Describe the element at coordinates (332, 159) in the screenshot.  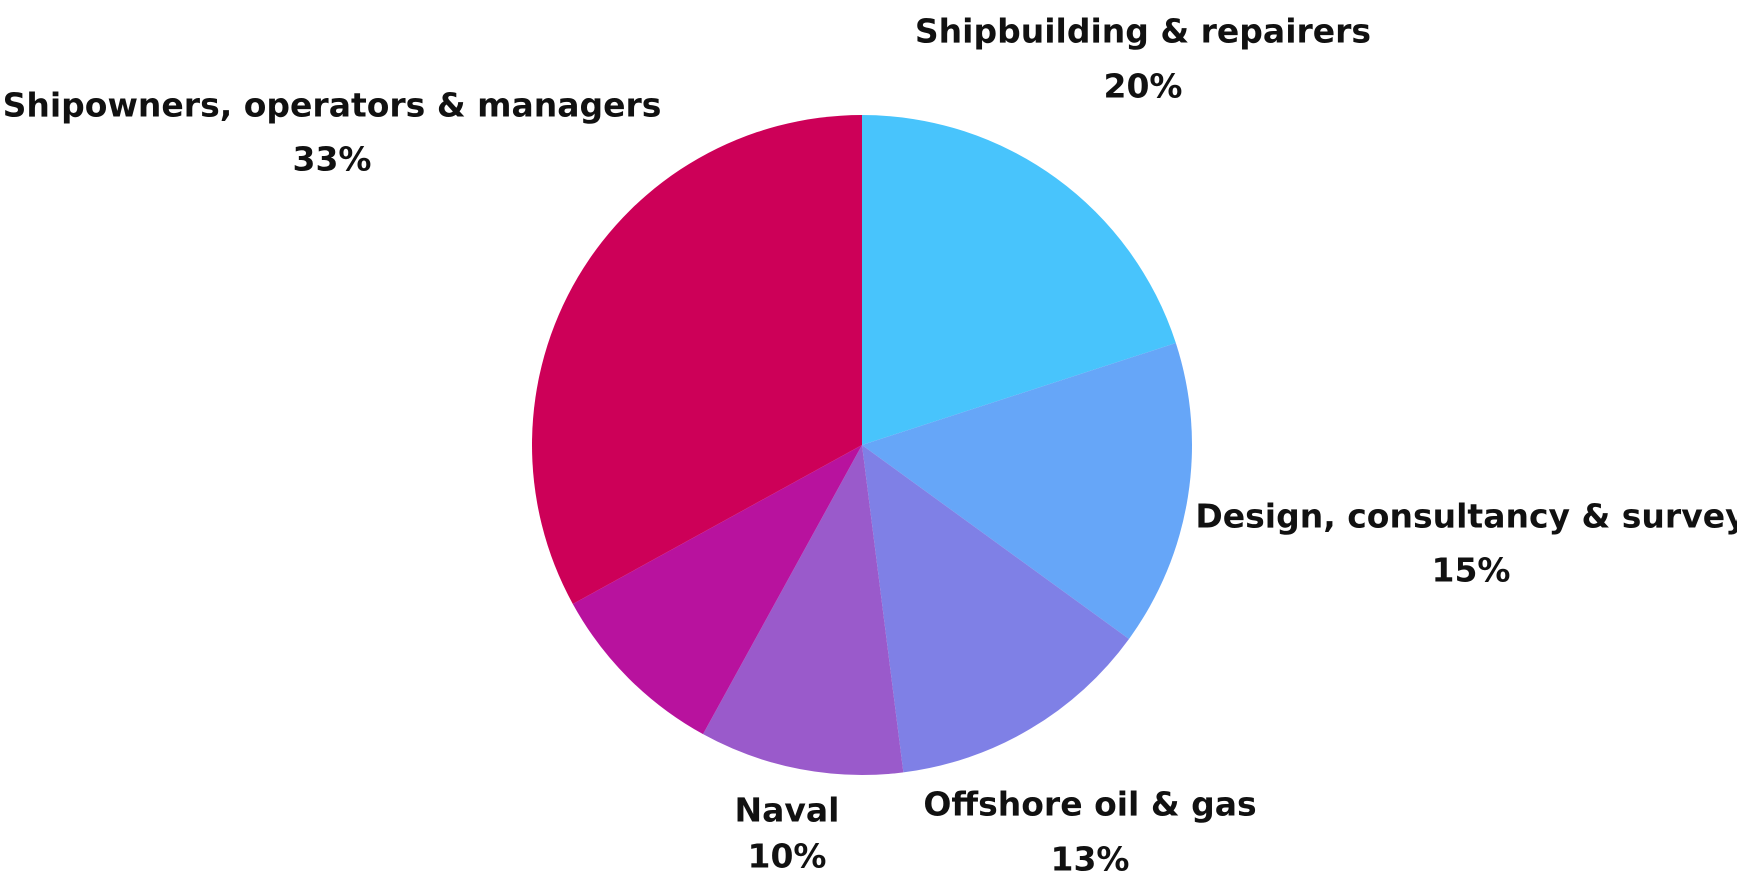
I see `slice-value-label: 33%` at that location.